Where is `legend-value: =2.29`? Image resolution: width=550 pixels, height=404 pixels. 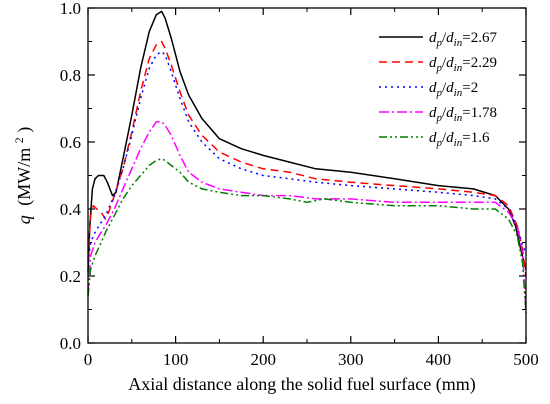 legend-value: =2.29 is located at coordinates (479, 63).